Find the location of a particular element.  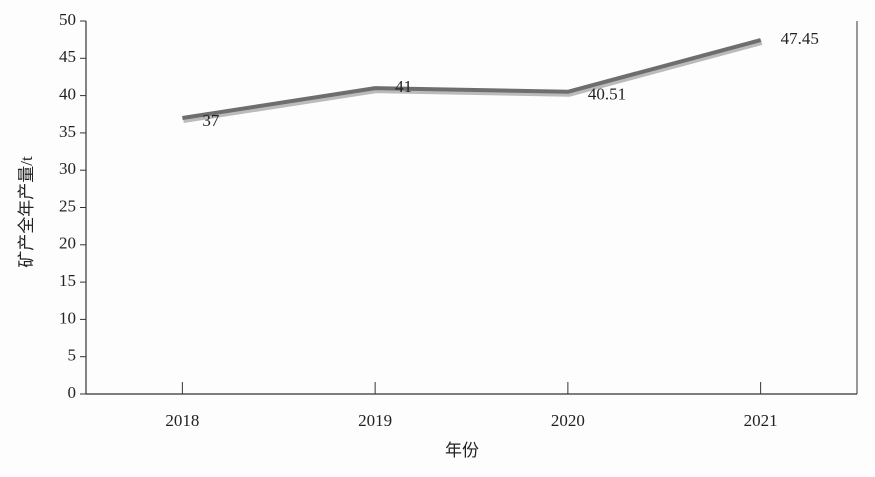

y-tick-label: 15 is located at coordinates (67, 280).